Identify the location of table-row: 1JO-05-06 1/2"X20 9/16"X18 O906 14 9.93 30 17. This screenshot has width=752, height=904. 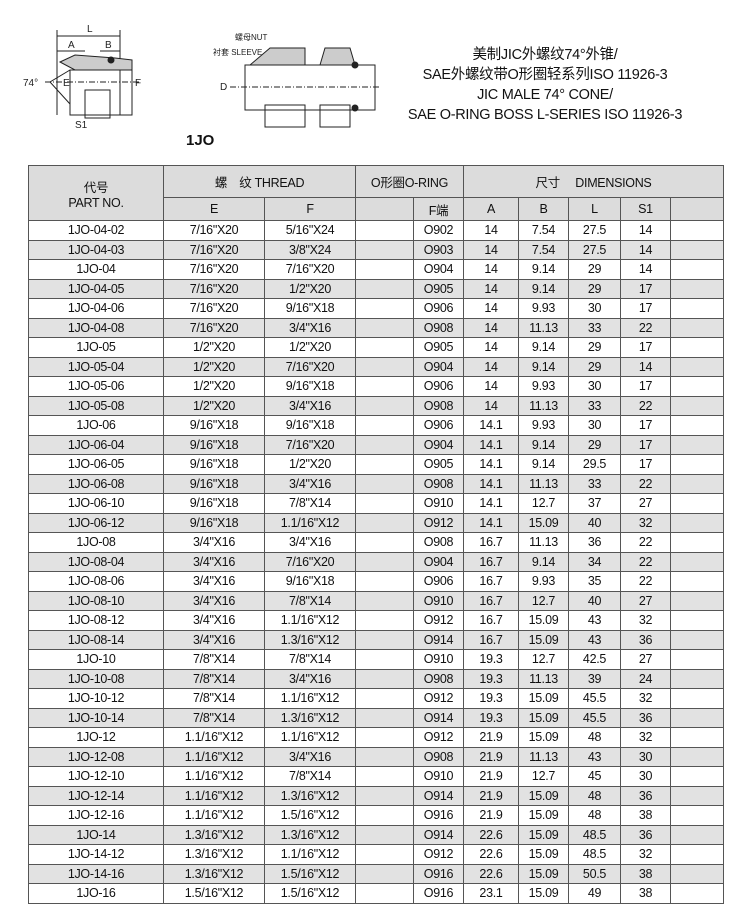
(376, 386).